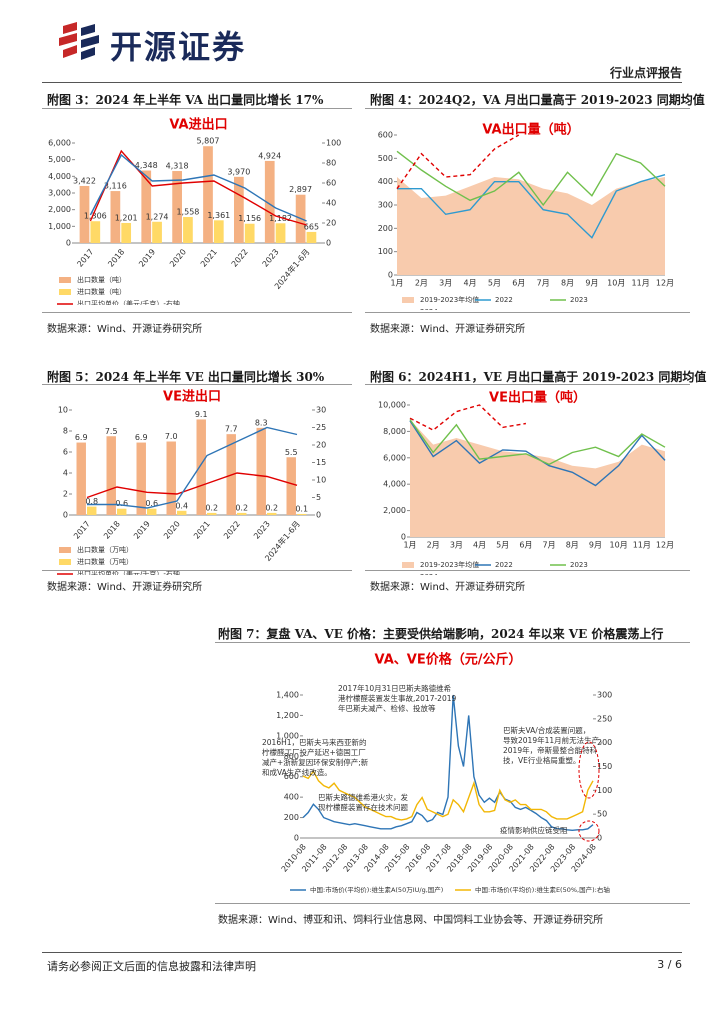  What do you see at coordinates (395, 688) in the screenshot?
I see `annotation-line: 2017年10月31日巴斯夫路德维希` at bounding box center [395, 688].